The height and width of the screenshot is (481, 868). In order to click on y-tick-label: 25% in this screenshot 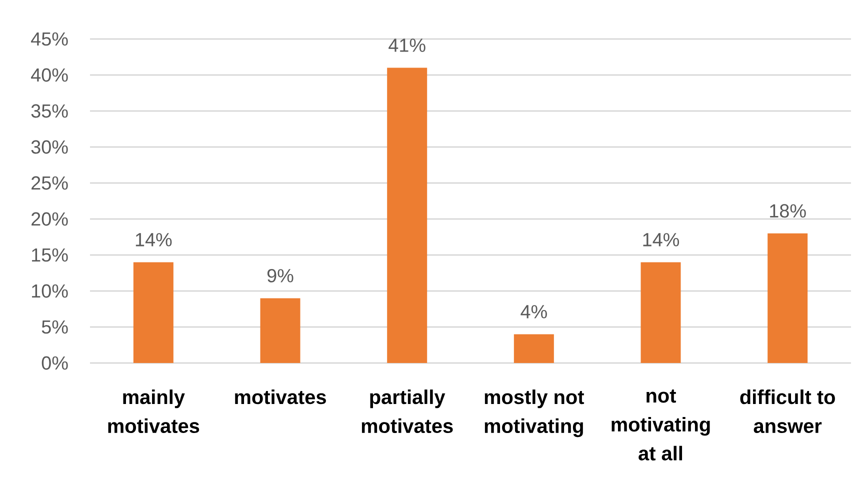, I will do `click(50, 183)`.